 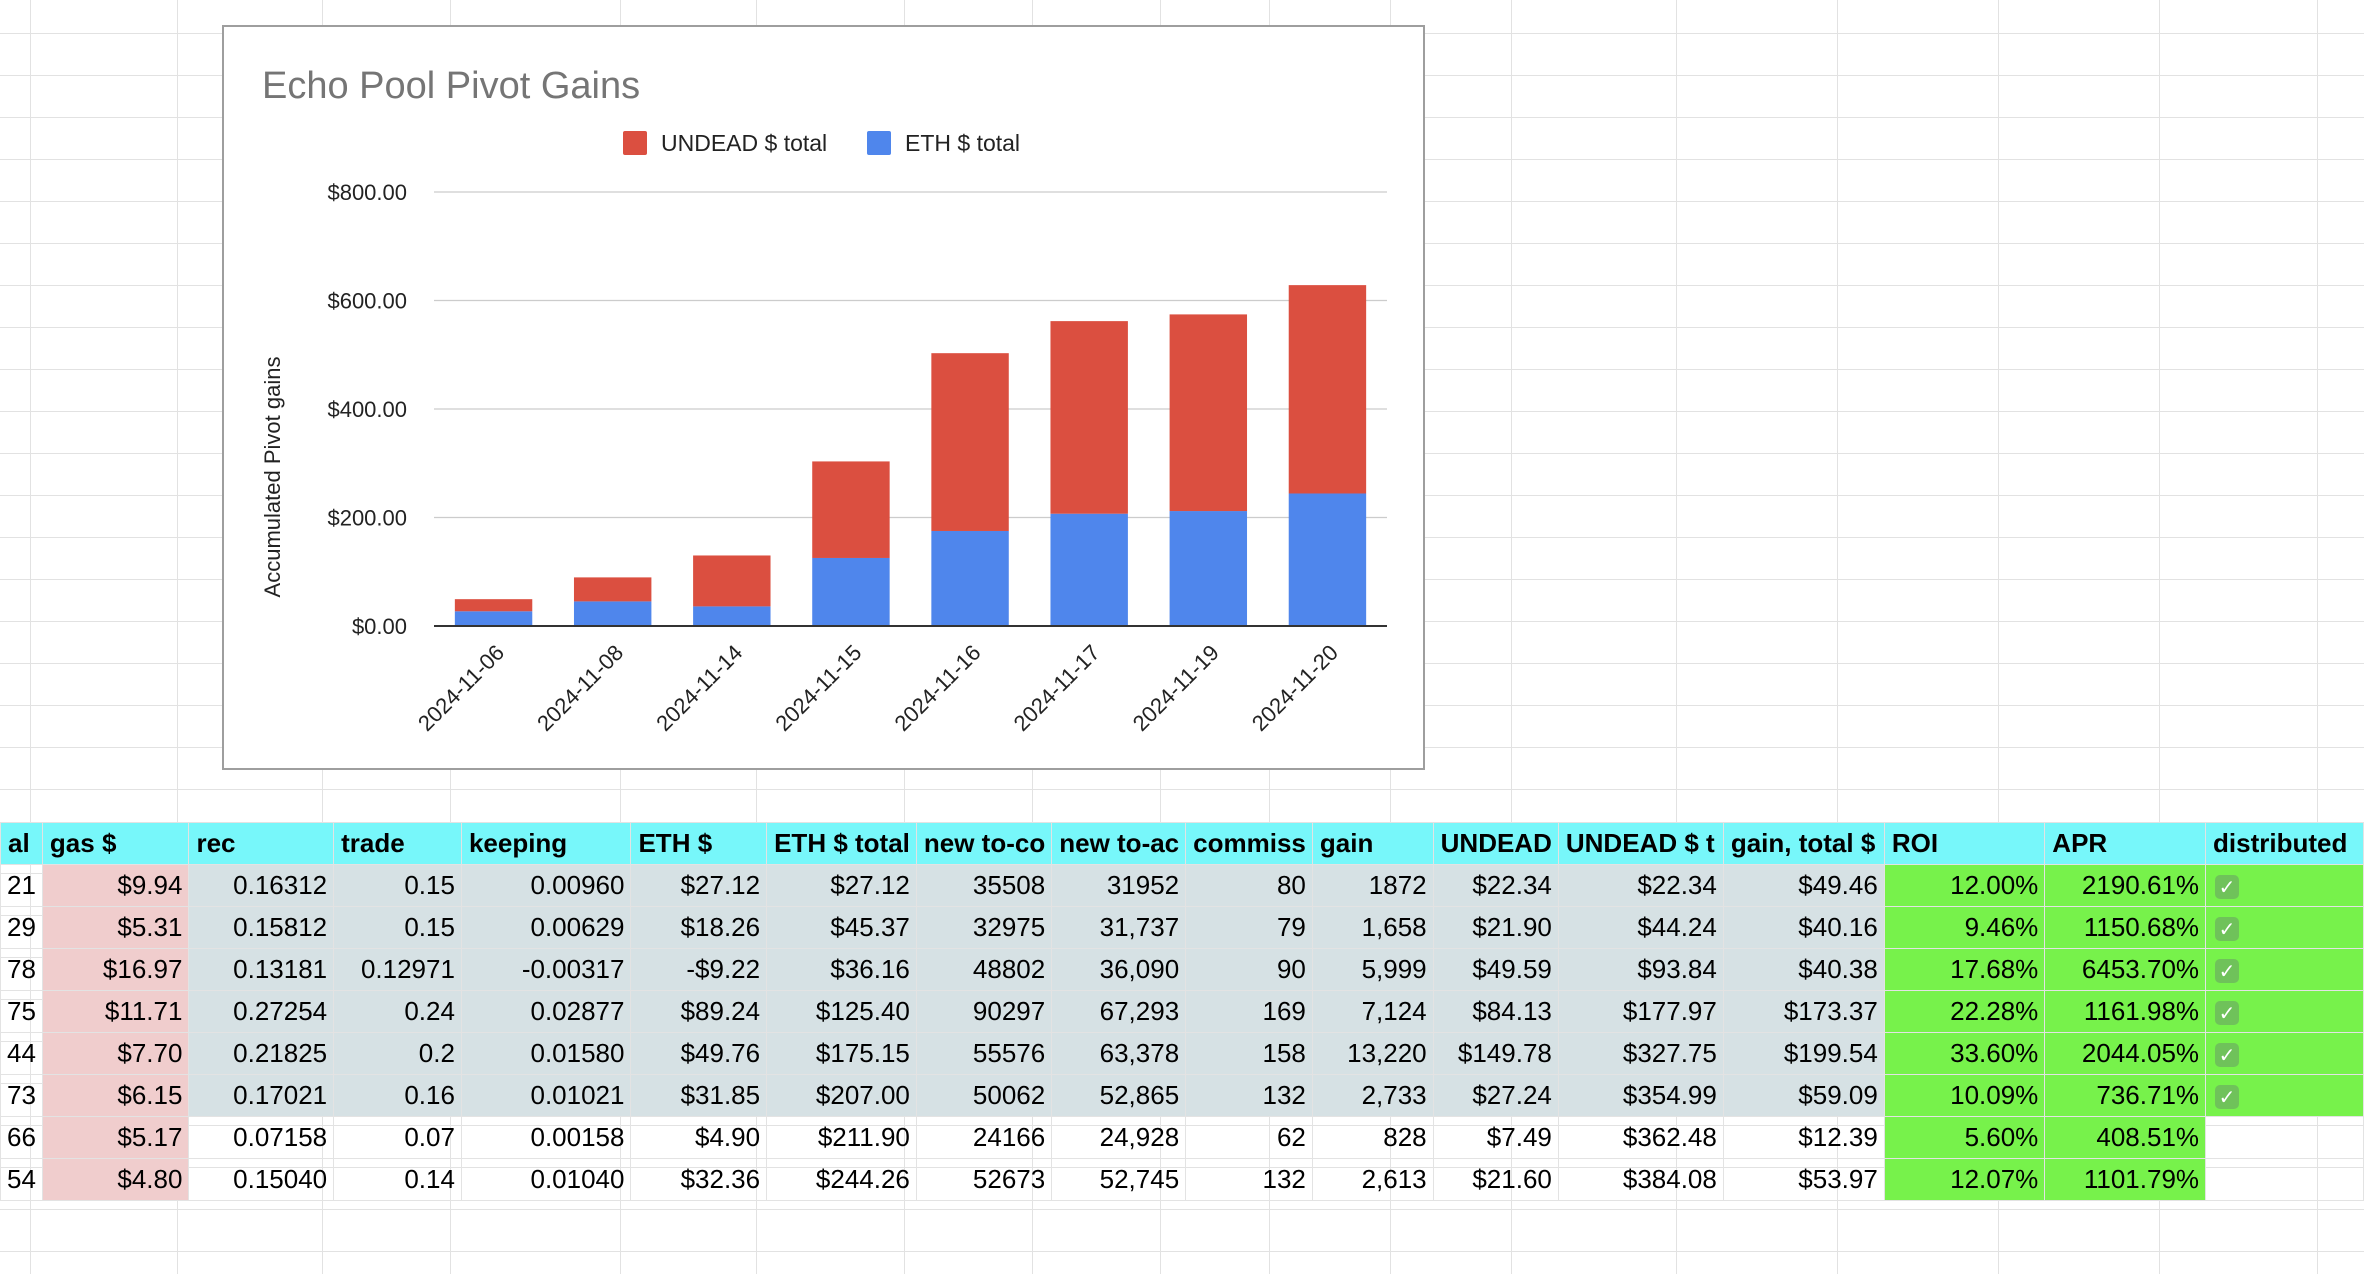 I want to click on cell-commiss: 80, so click(x=1249, y=885).